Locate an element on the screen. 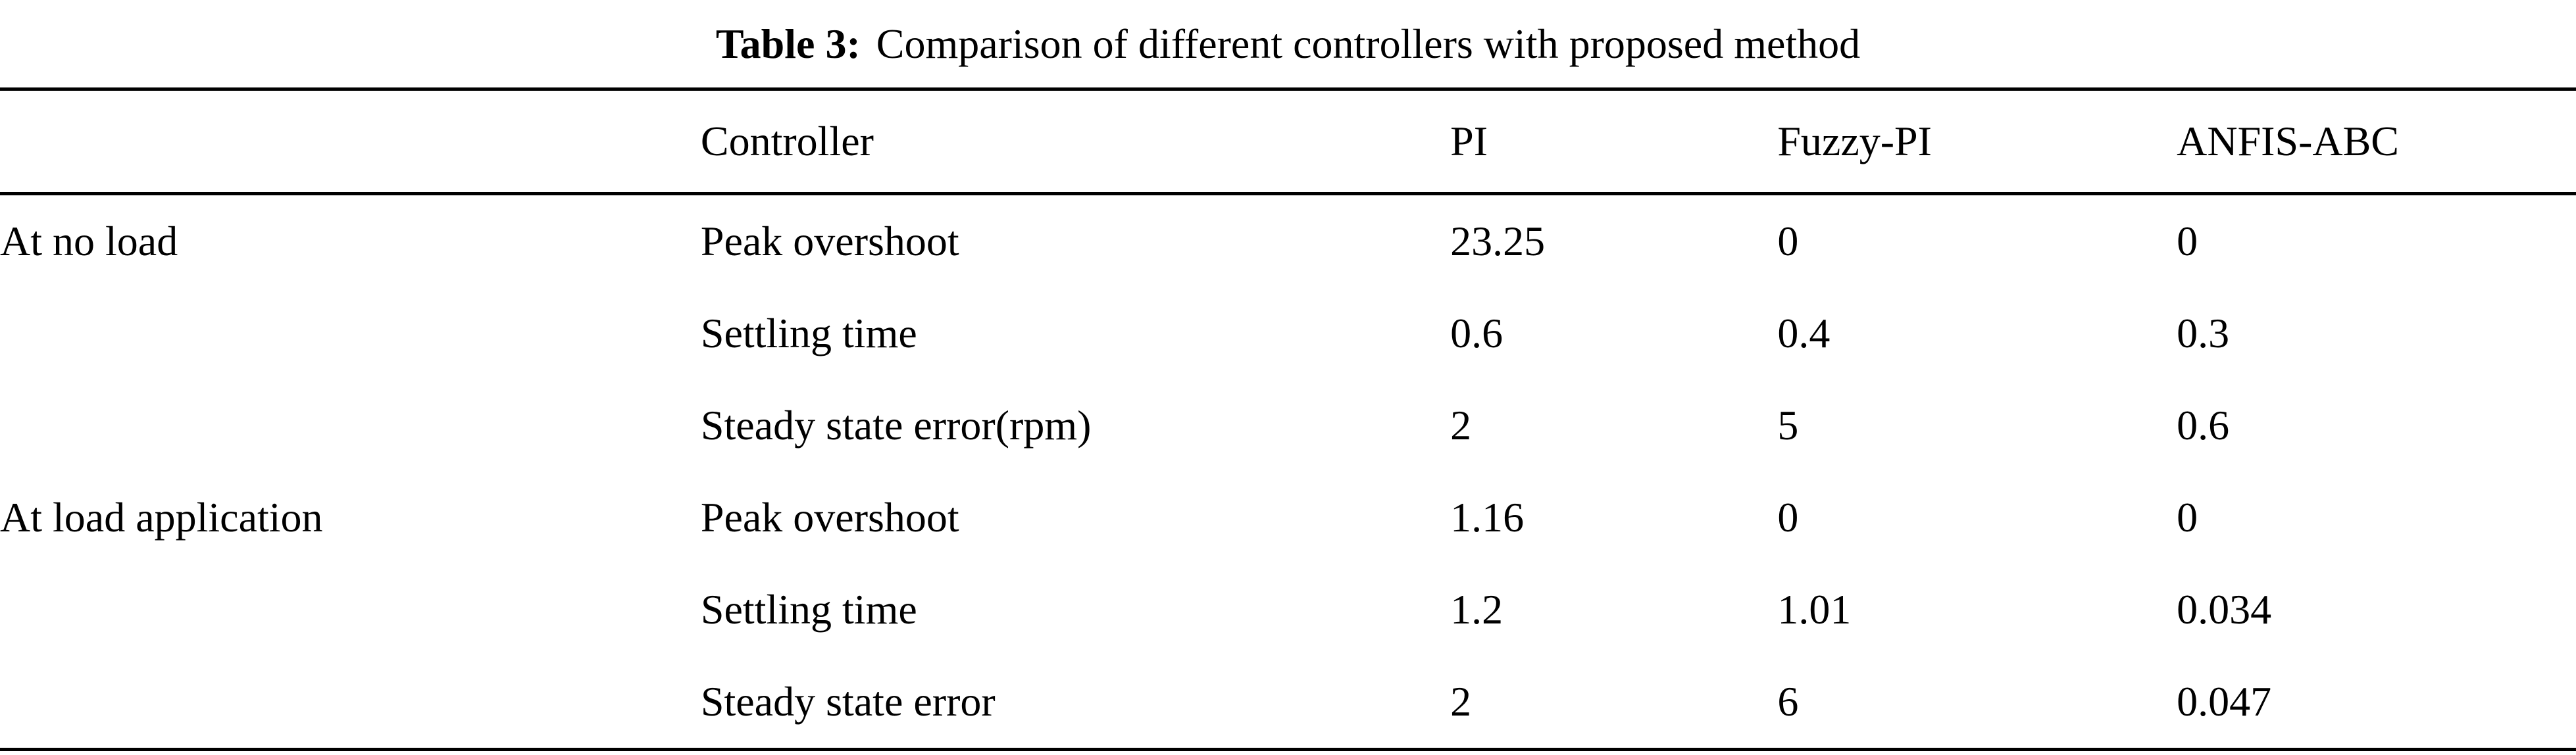  table-row: Steady state error 2 6 0.047 is located at coordinates (1288, 703).